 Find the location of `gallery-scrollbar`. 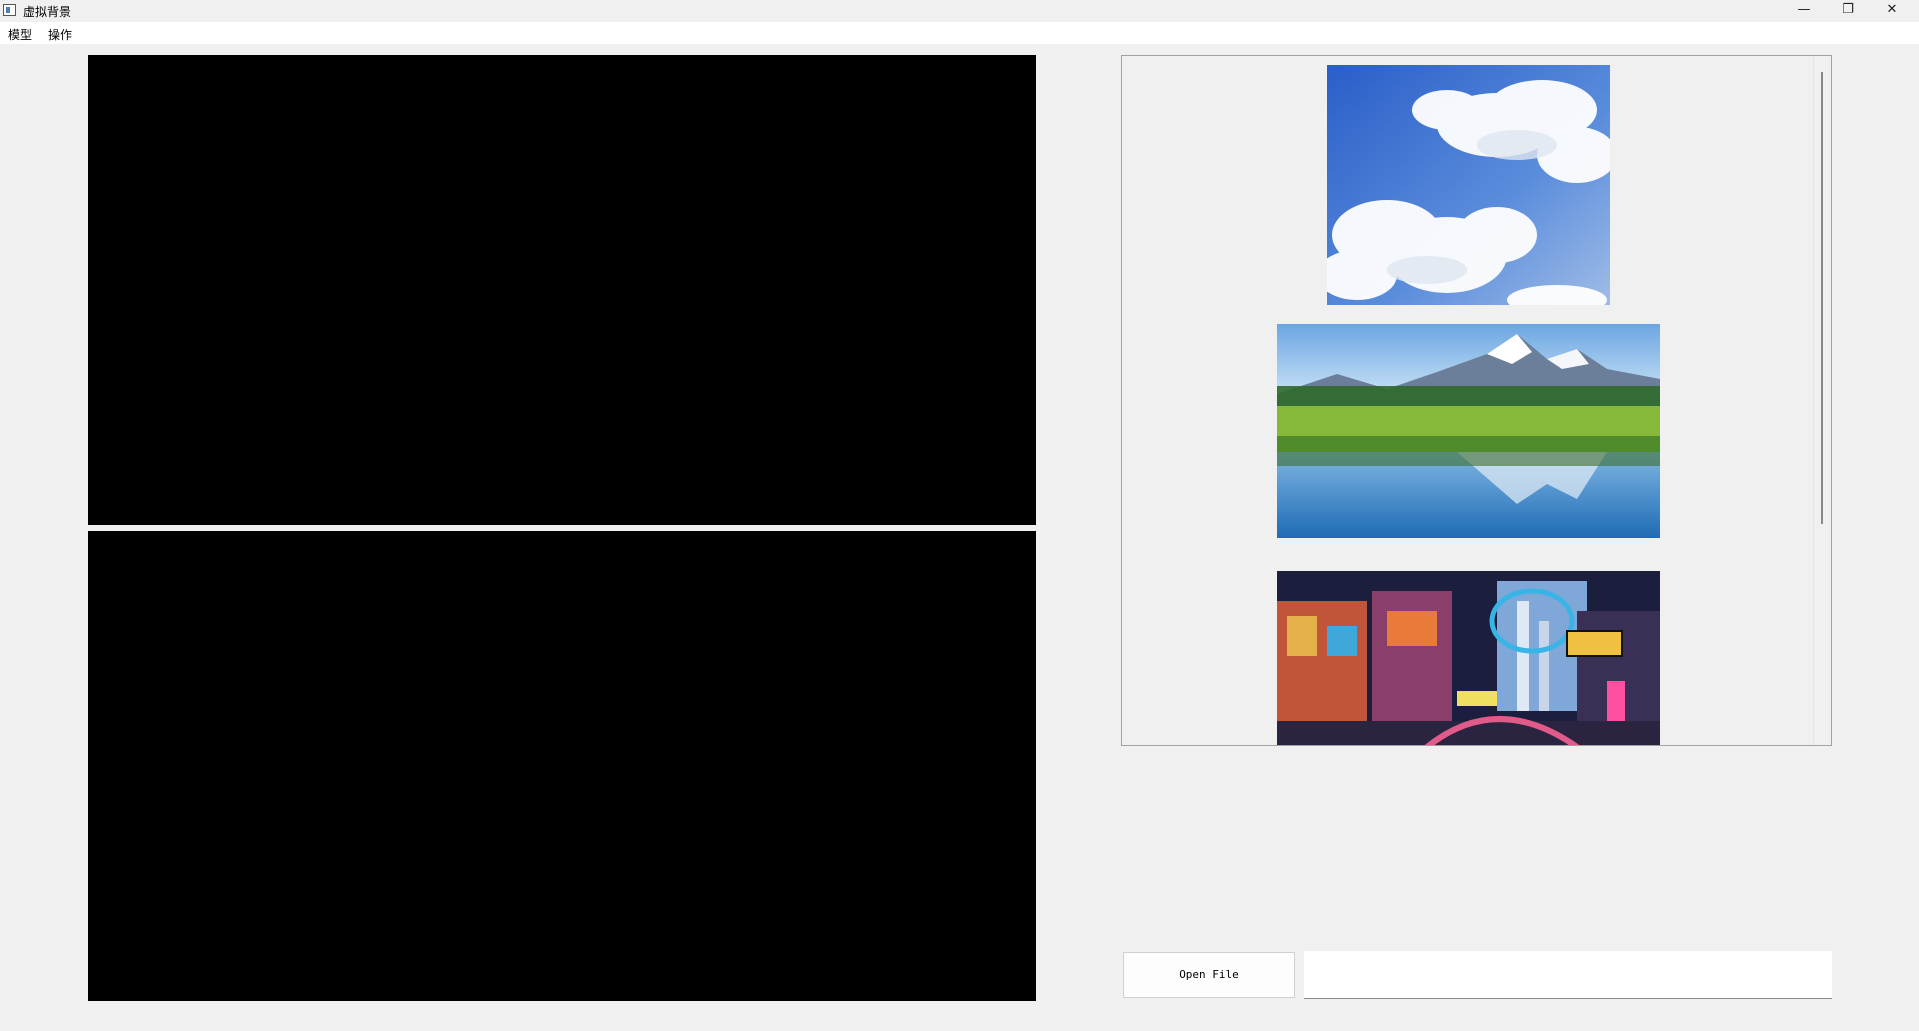

gallery-scrollbar is located at coordinates (1822, 298).